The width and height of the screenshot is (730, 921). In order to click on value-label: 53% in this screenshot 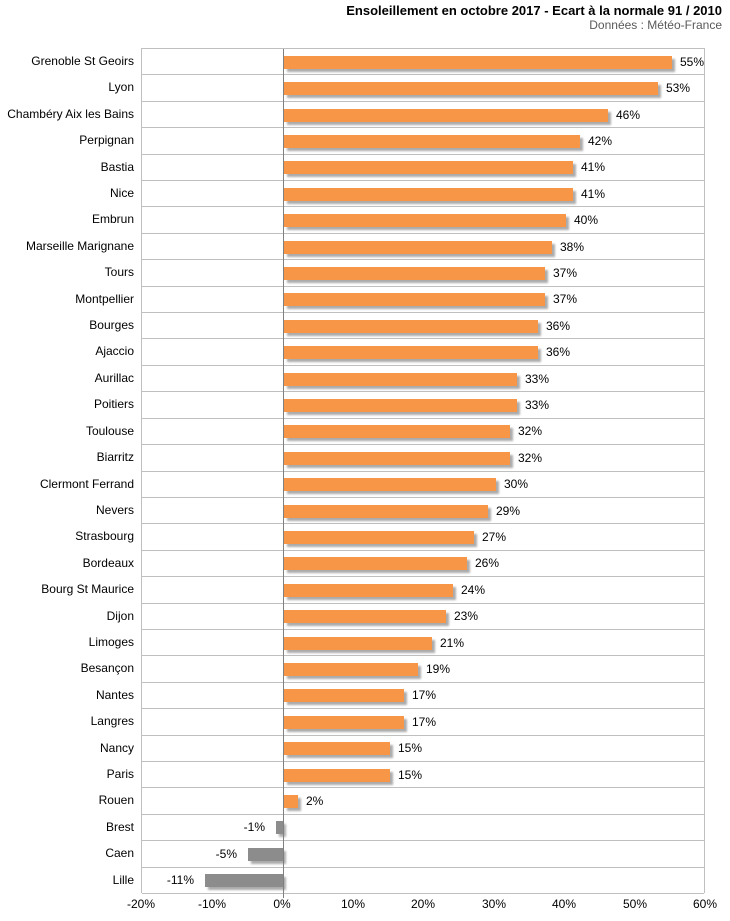, I will do `click(678, 88)`.